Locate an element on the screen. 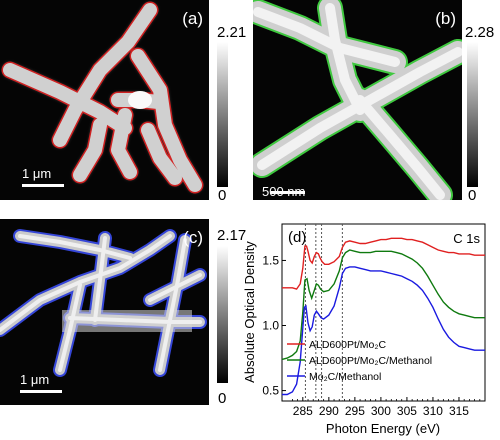 This screenshot has width=500, height=440. panel-b-colorbar is located at coordinates (472, 114).